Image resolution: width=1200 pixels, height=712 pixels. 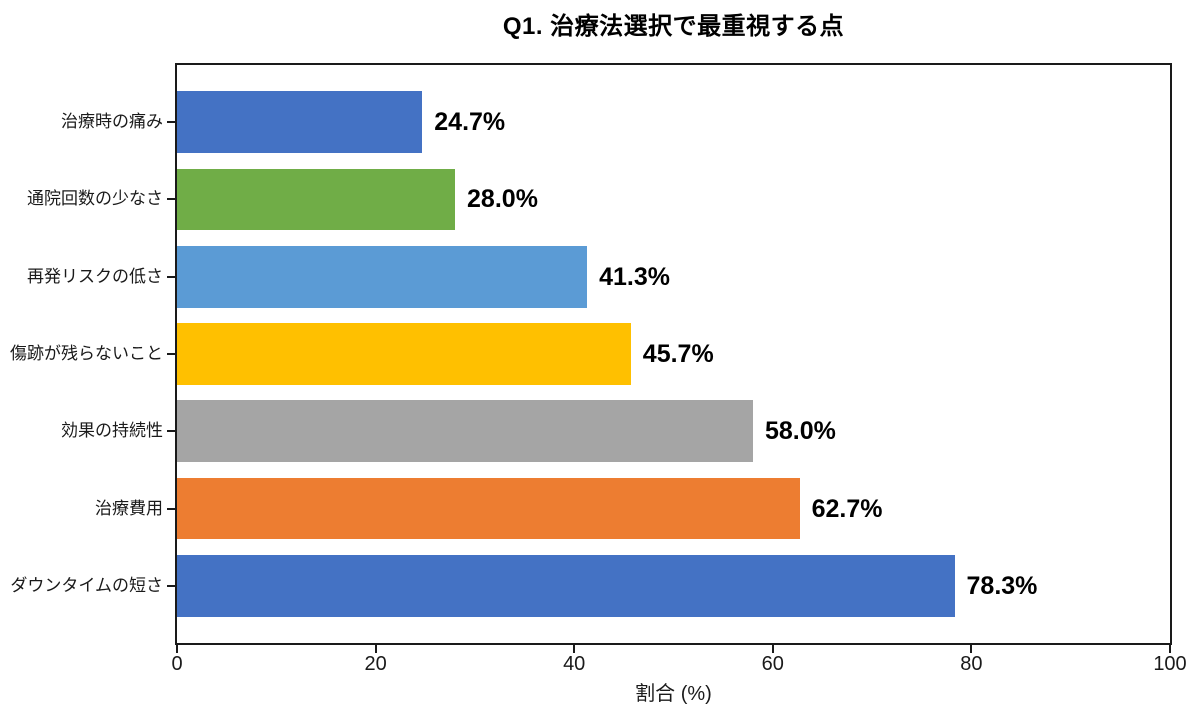 I want to click on x-tick-label: 20, so click(x=375, y=664).